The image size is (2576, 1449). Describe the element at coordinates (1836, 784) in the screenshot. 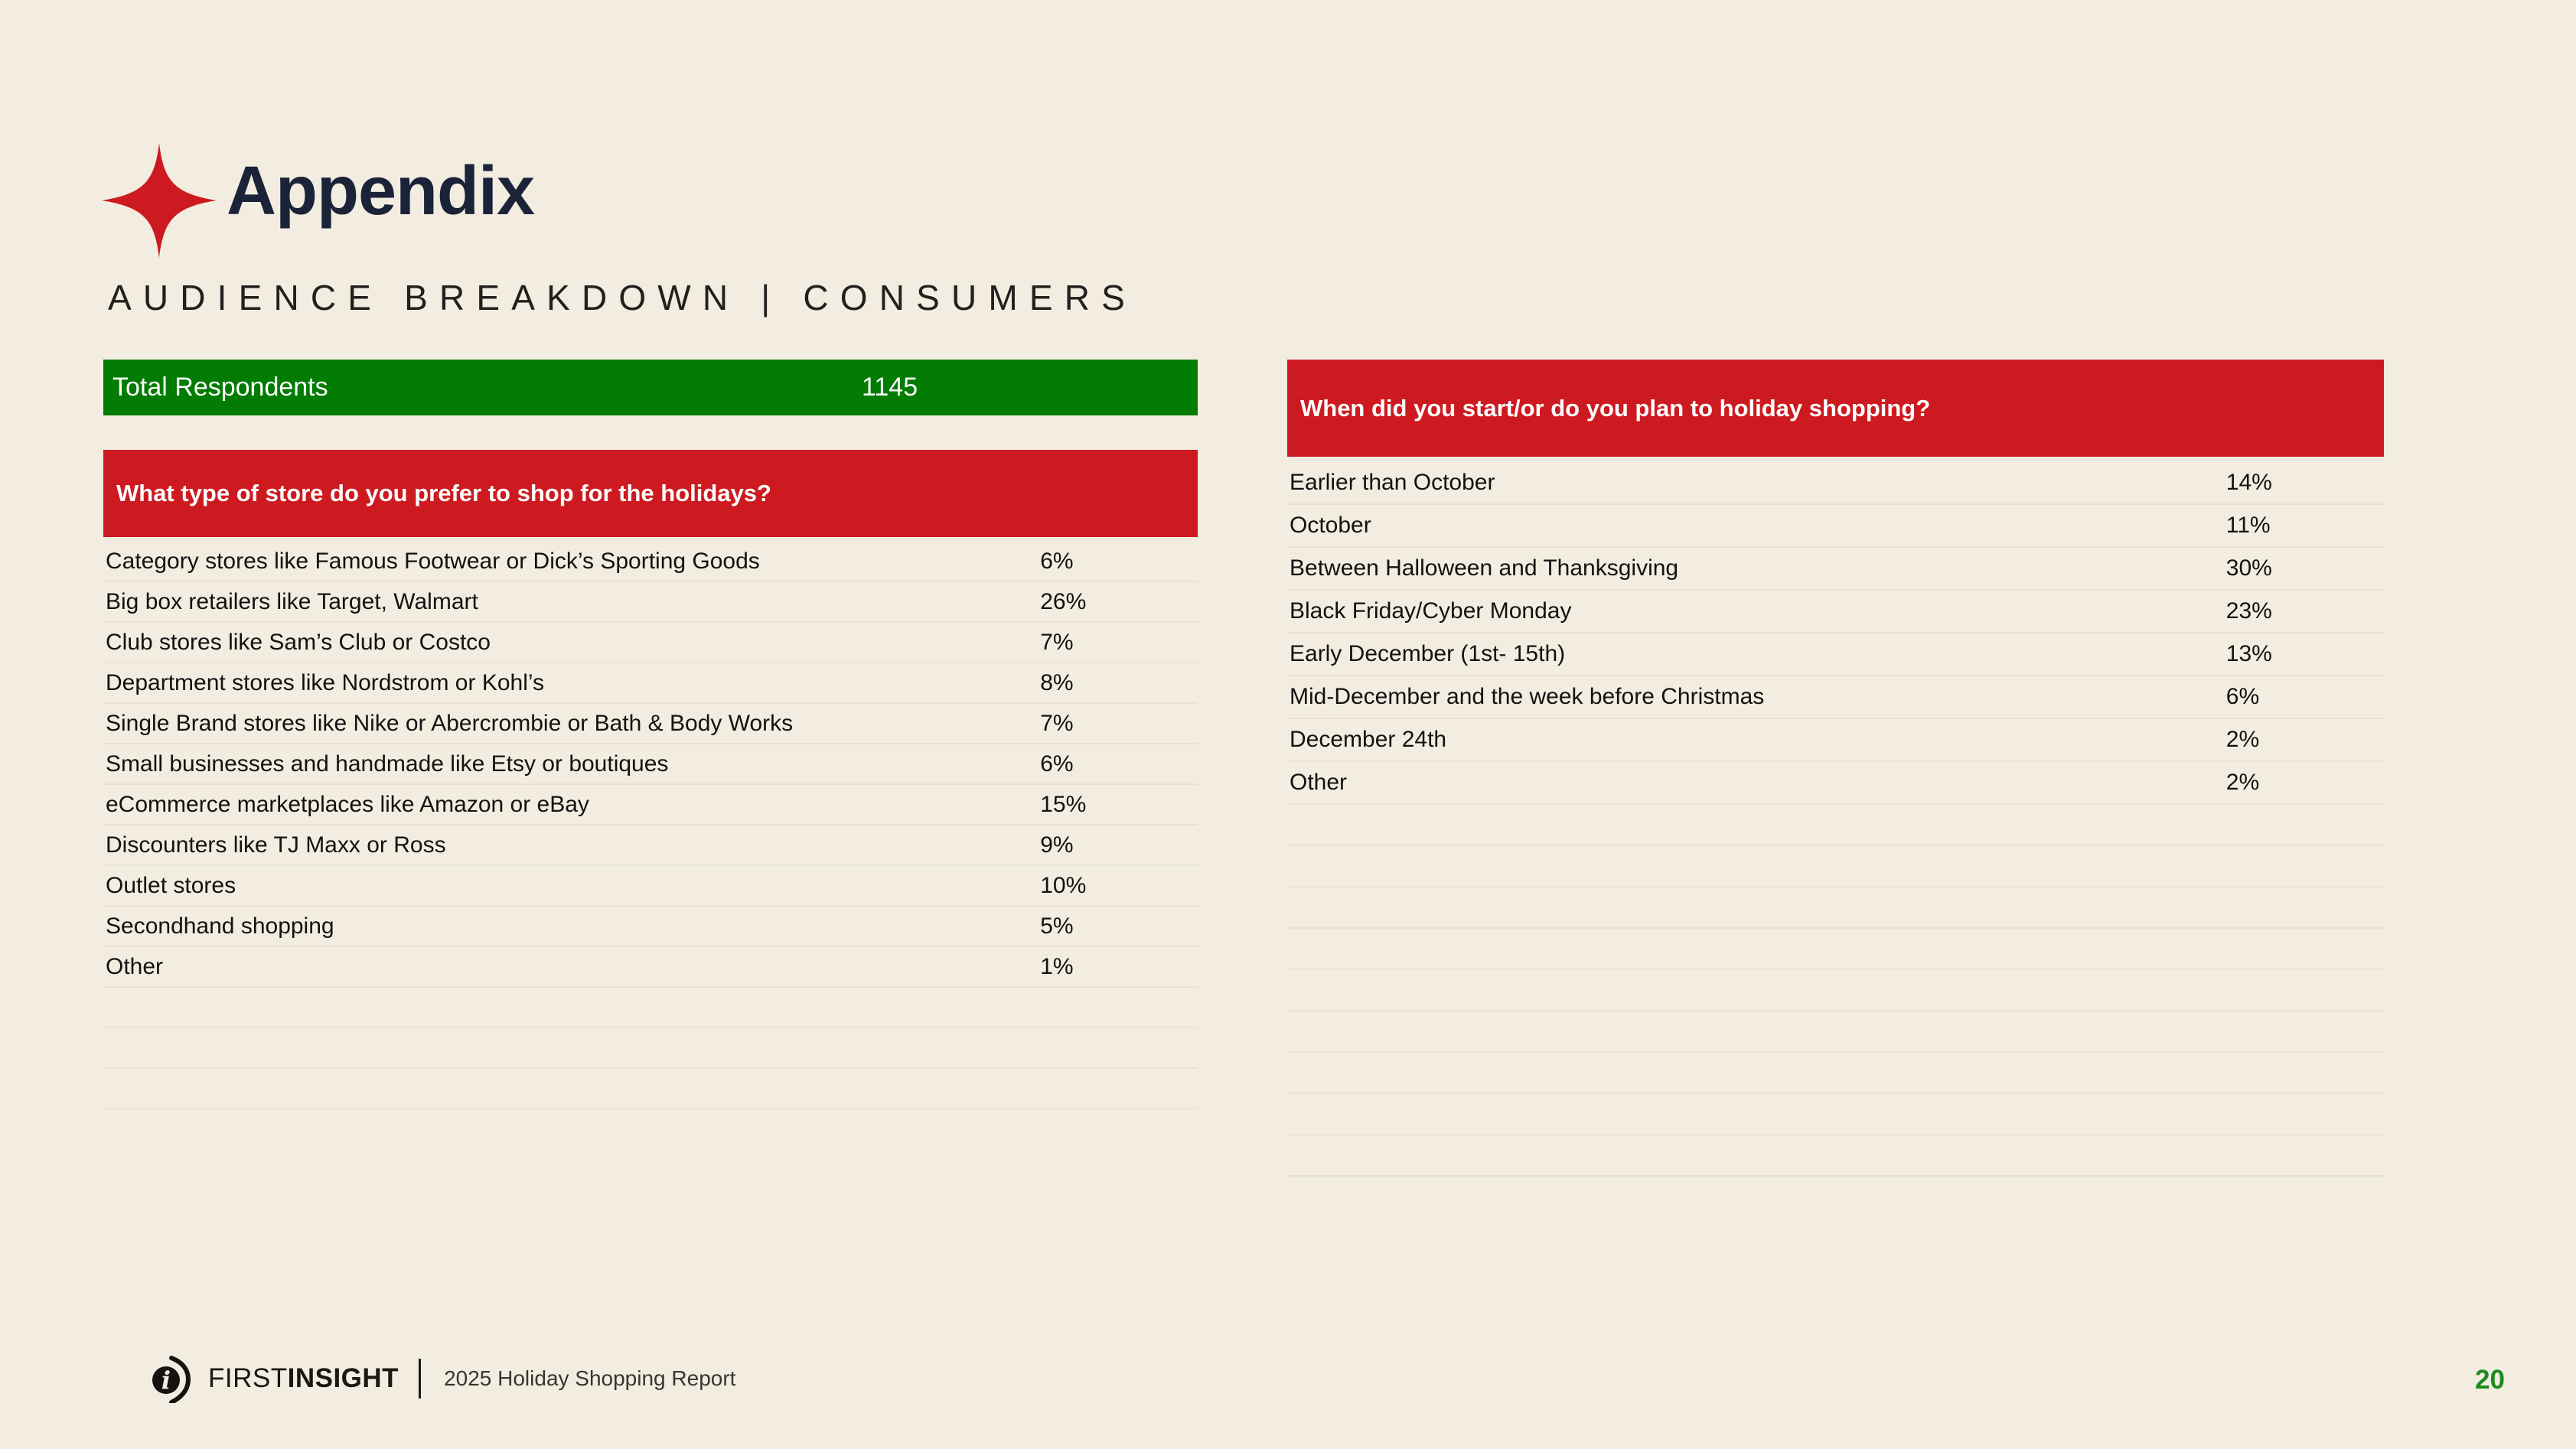

I see `table-row: Other 2%` at that location.